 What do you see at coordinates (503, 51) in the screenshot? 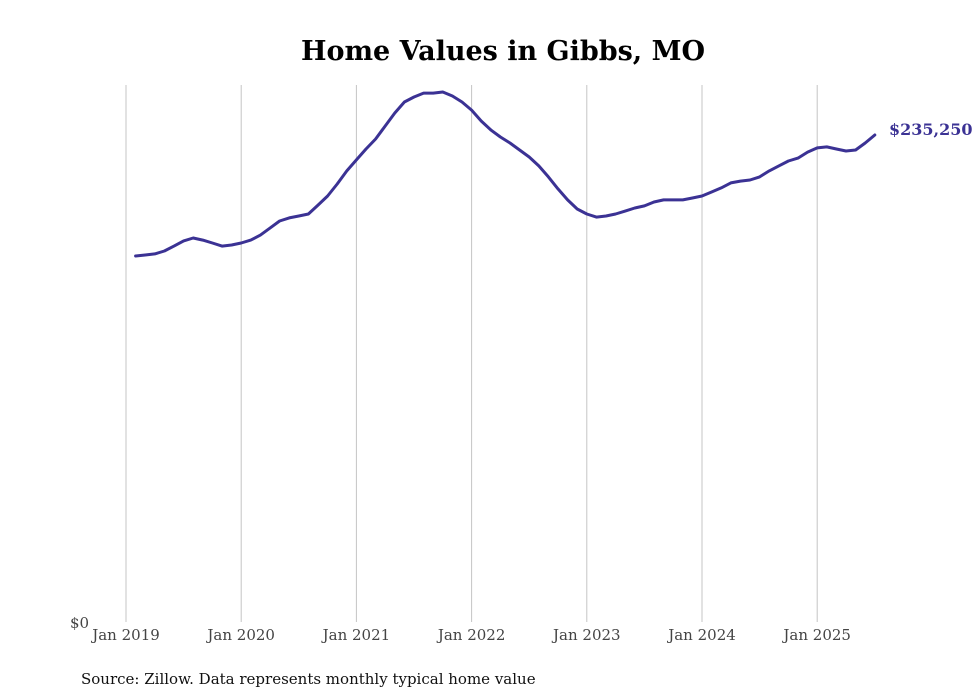
I see `chart-title: Home Values in Gibbs, MO` at bounding box center [503, 51].